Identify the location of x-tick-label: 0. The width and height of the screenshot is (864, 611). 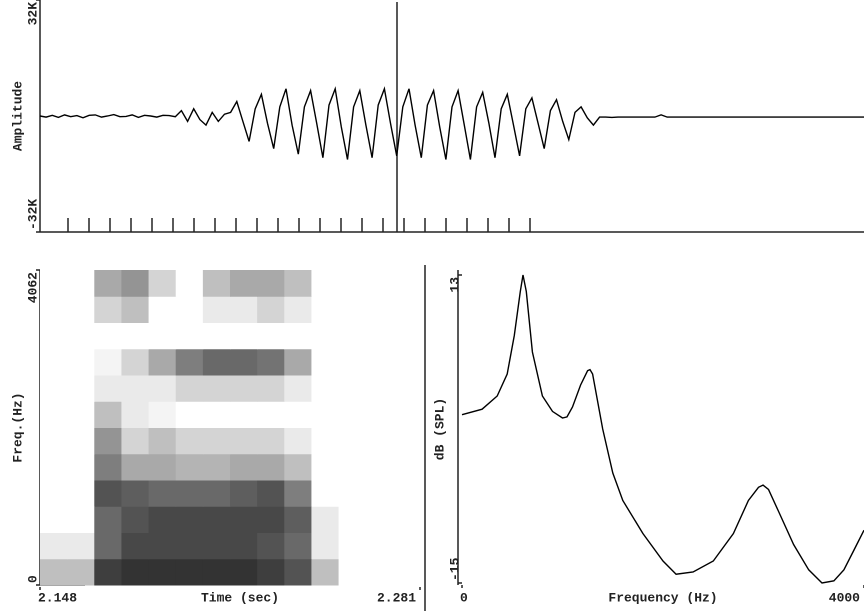
(464, 597).